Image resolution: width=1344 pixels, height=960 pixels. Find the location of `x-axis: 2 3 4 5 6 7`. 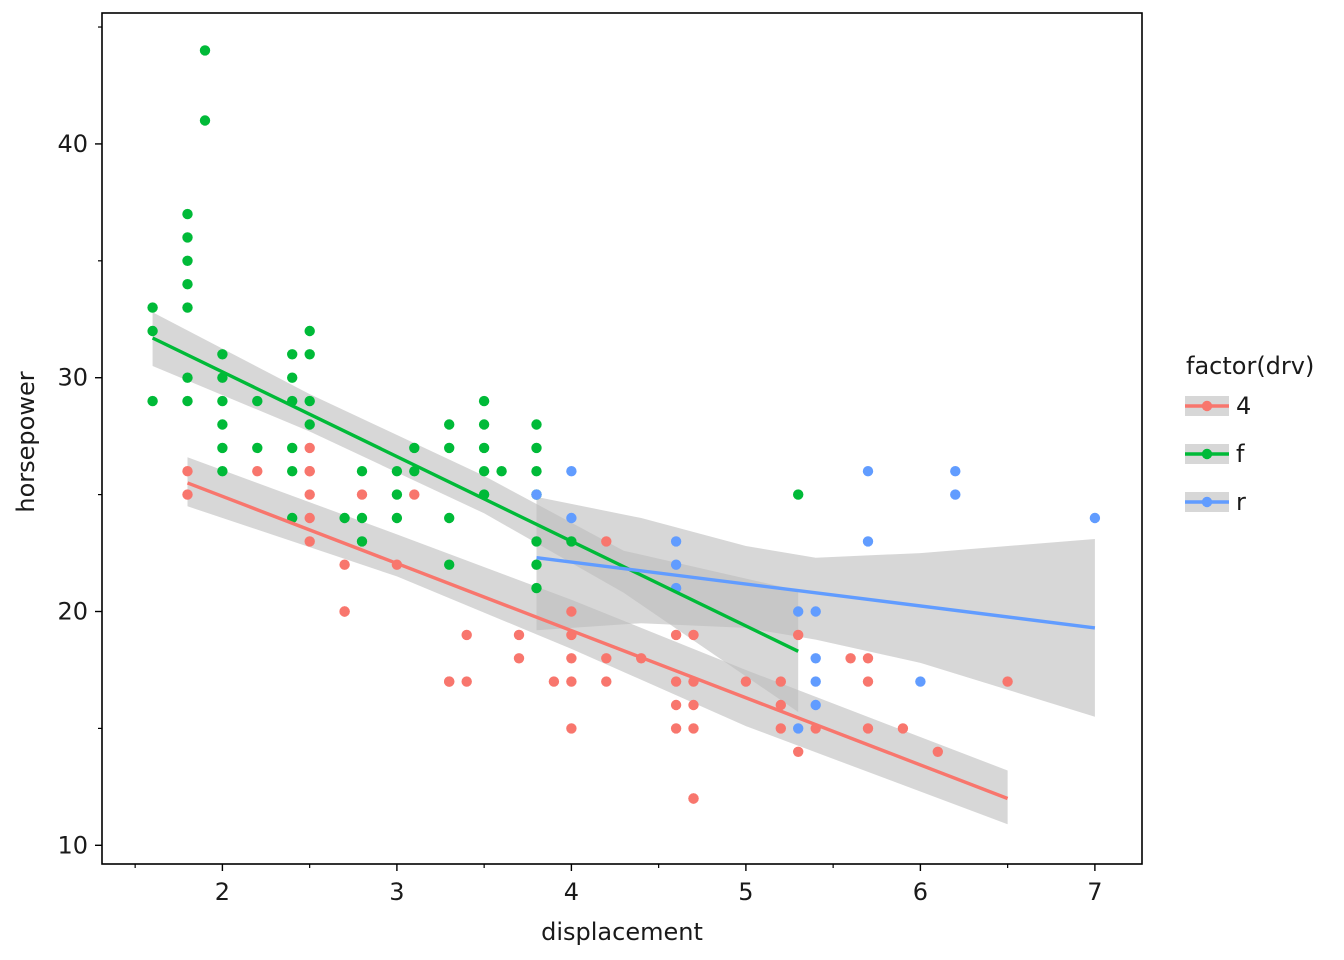

x-axis: 2 3 4 5 6 7 is located at coordinates (618, 885).